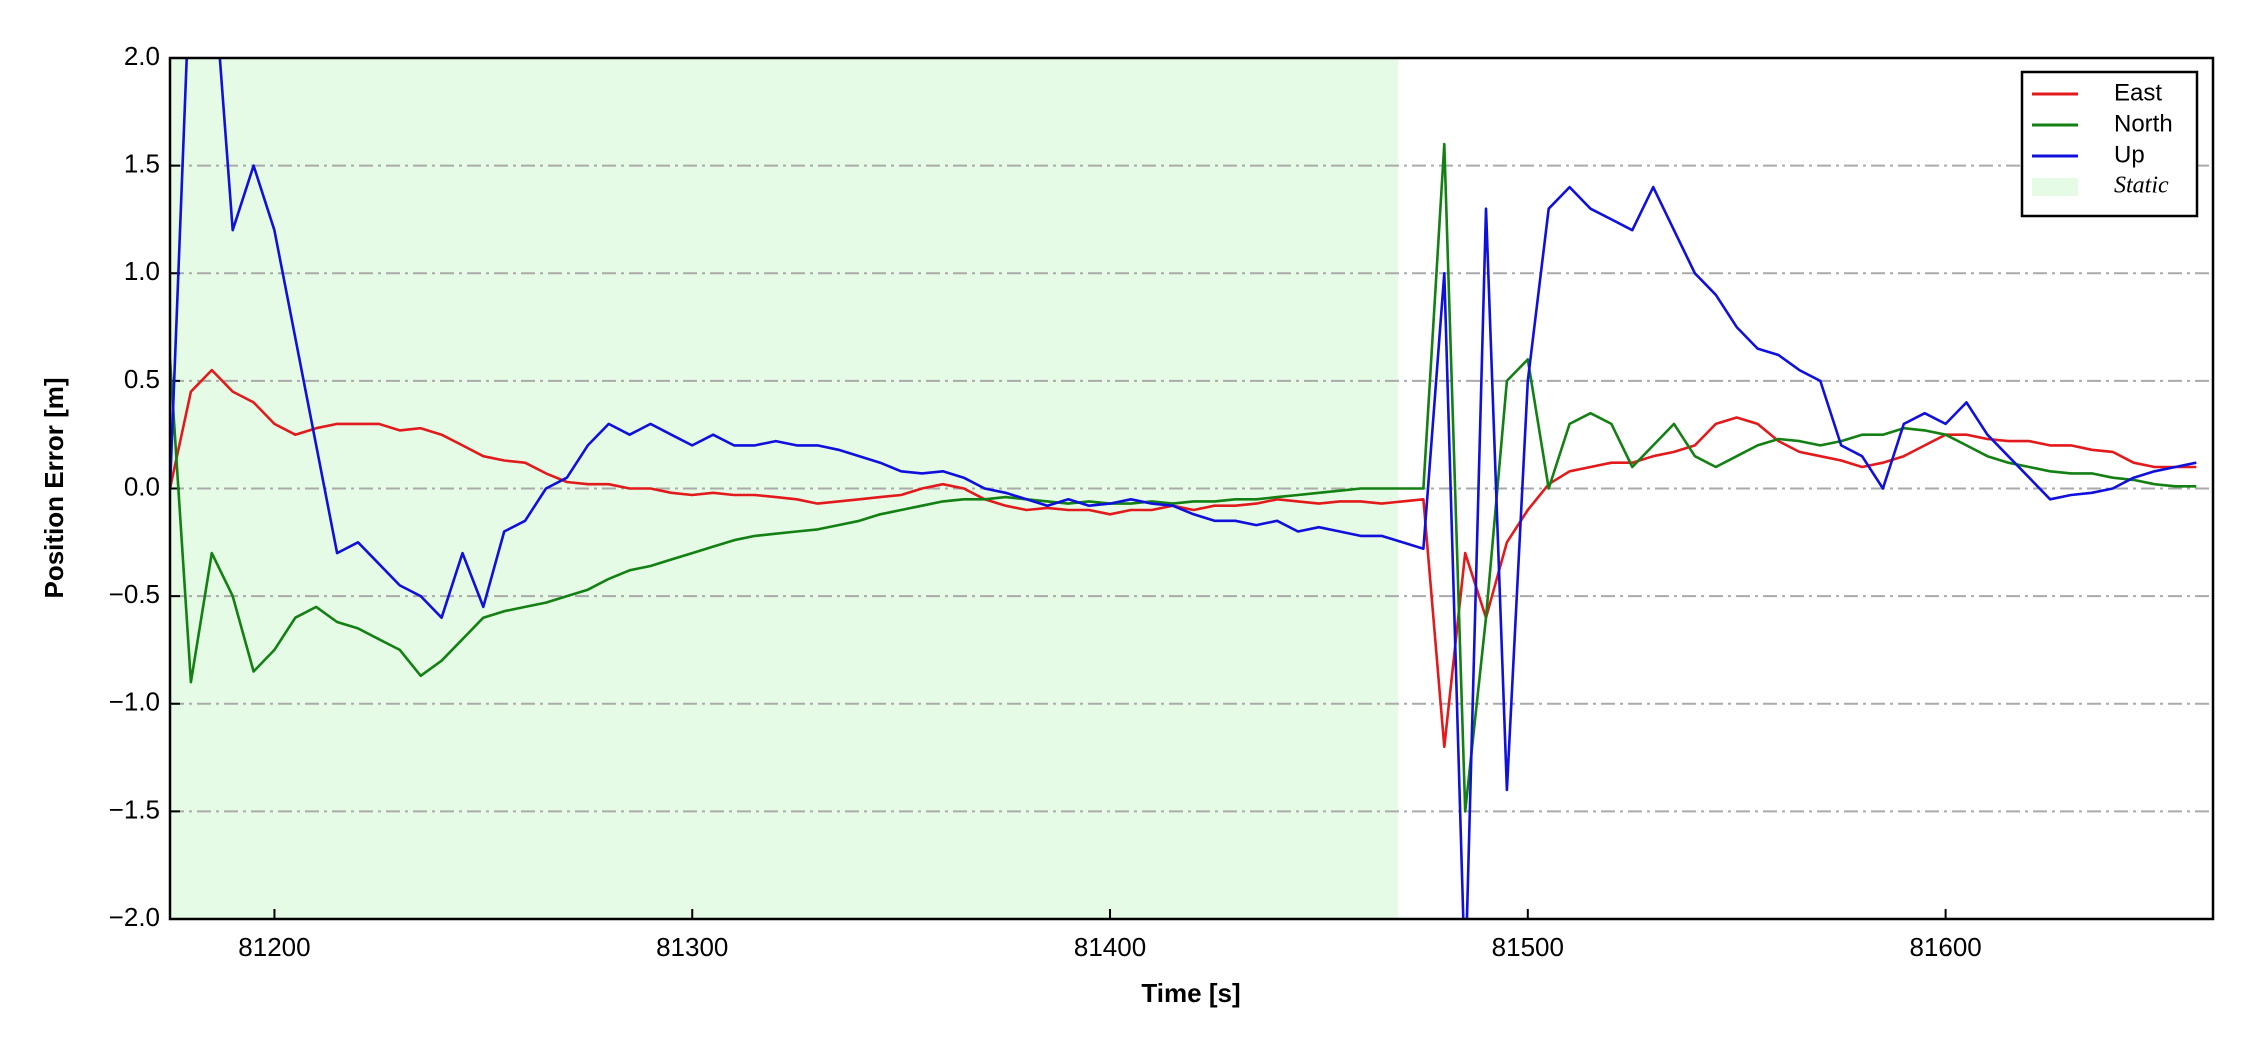  Describe the element at coordinates (2138, 92) in the screenshot. I see `legend-label: East` at that location.